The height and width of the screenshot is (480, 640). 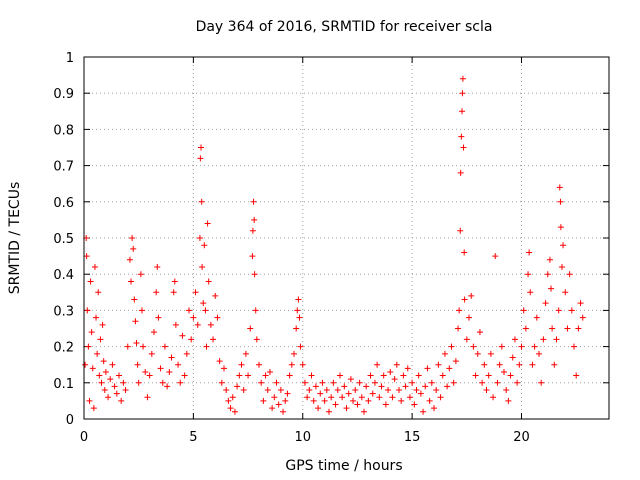 What do you see at coordinates (63, 311) in the screenshot?
I see `y-tick-label: 0.3` at bounding box center [63, 311].